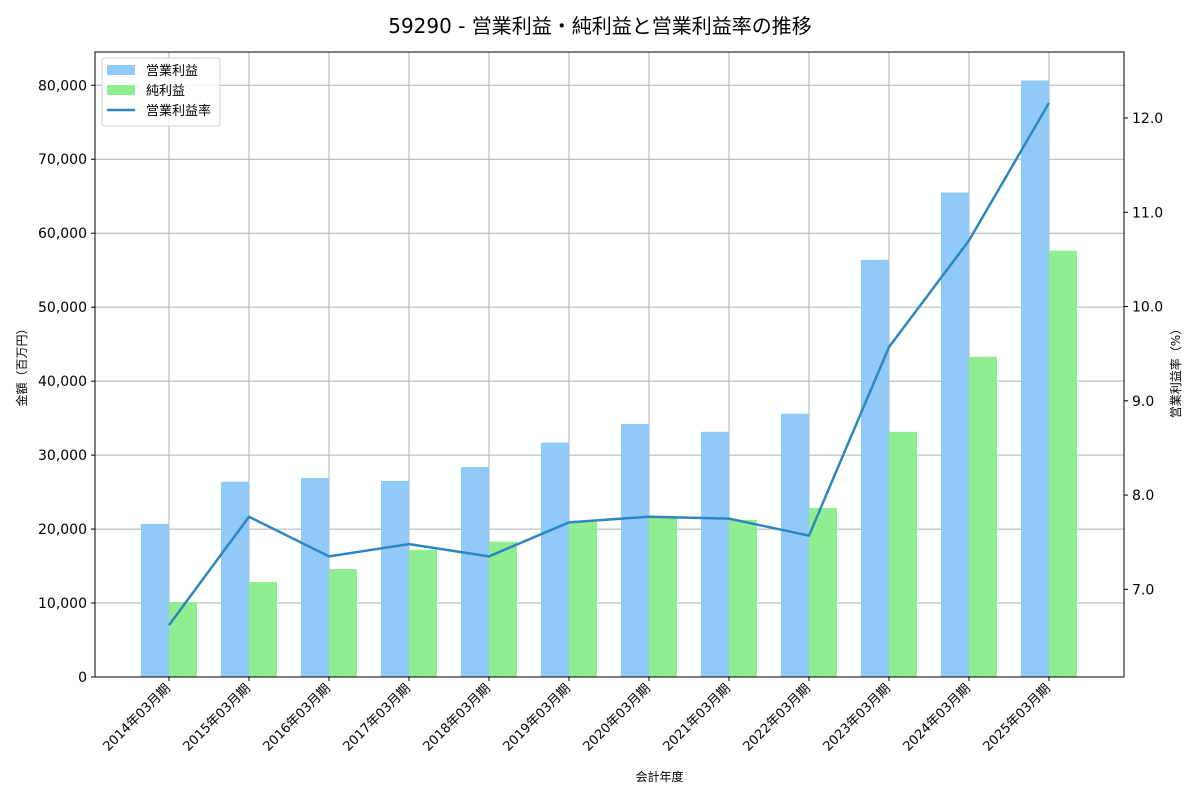 The width and height of the screenshot is (1200, 800). What do you see at coordinates (1147, 308) in the screenshot?
I see `y-right-tick-label: 10.0` at bounding box center [1147, 308].